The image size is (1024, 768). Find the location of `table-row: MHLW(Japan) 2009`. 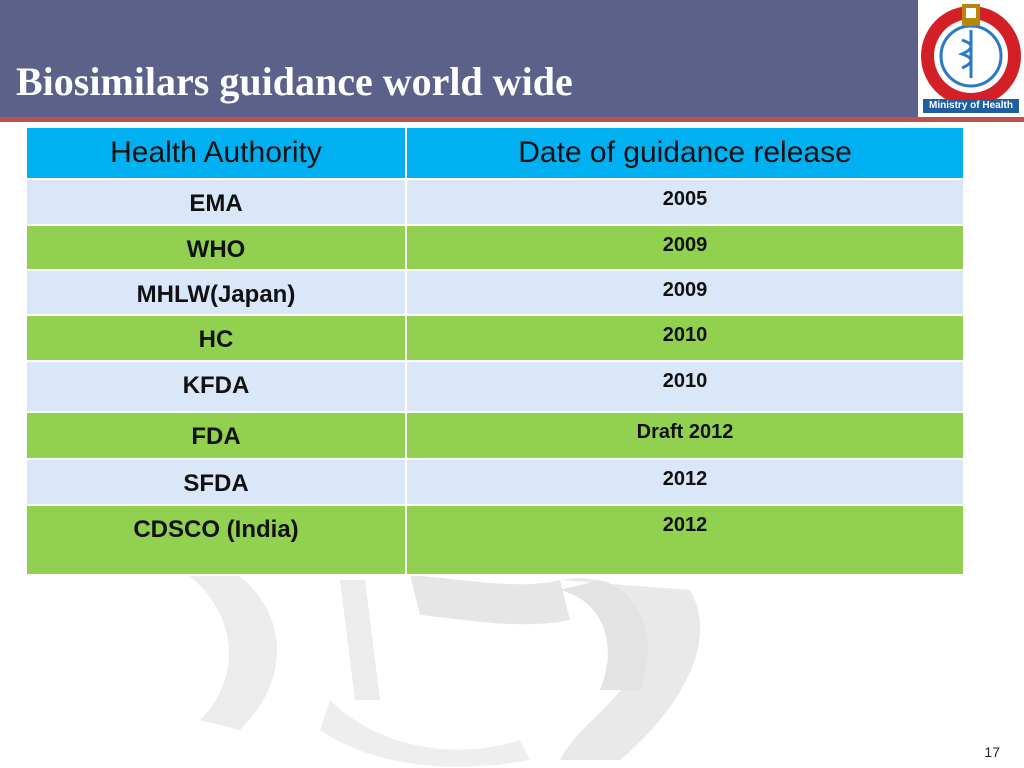

table-row: MHLW(Japan) 2009 is located at coordinates (495, 292).